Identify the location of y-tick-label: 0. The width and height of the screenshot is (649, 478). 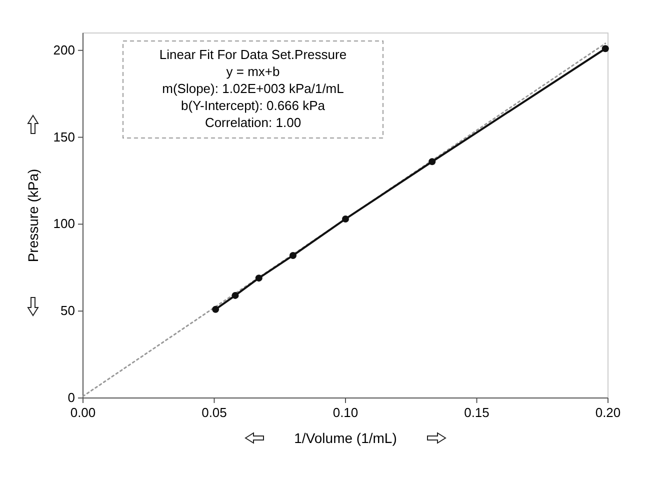
(71, 397).